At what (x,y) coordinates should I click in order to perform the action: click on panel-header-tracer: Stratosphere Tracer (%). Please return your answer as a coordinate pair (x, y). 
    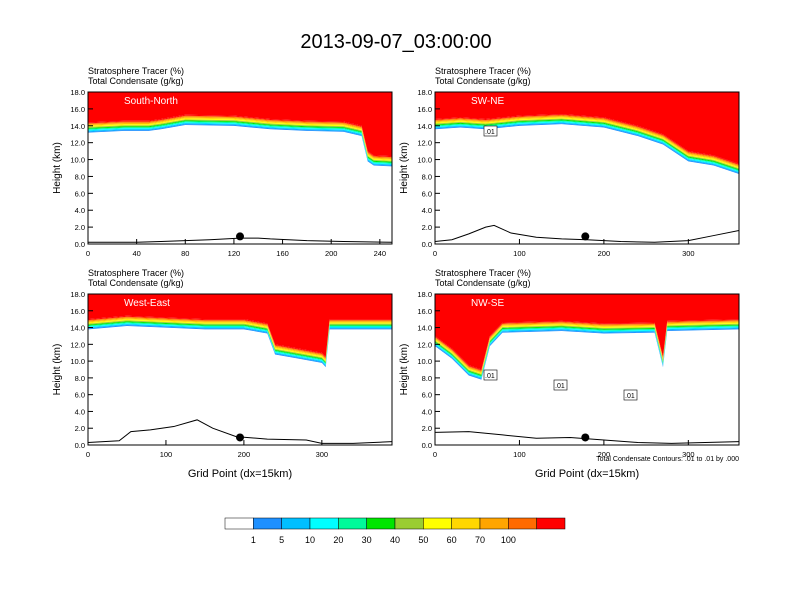
    Looking at the image, I should click on (483, 71).